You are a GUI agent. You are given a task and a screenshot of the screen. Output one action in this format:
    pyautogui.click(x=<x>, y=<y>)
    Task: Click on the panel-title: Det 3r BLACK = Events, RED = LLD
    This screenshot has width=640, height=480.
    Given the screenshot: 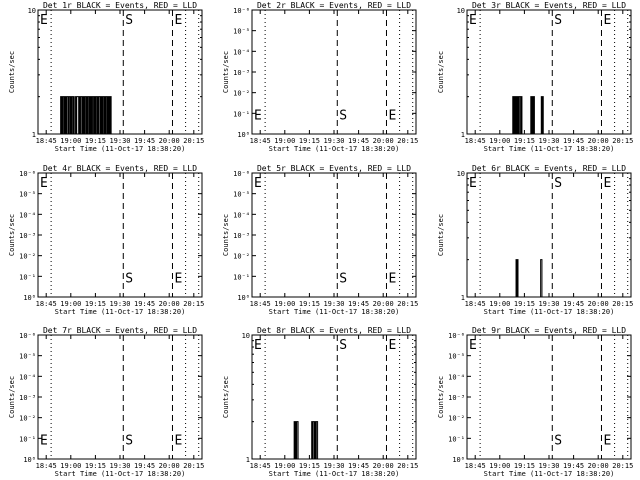 What is the action you would take?
    pyautogui.click(x=549, y=5)
    